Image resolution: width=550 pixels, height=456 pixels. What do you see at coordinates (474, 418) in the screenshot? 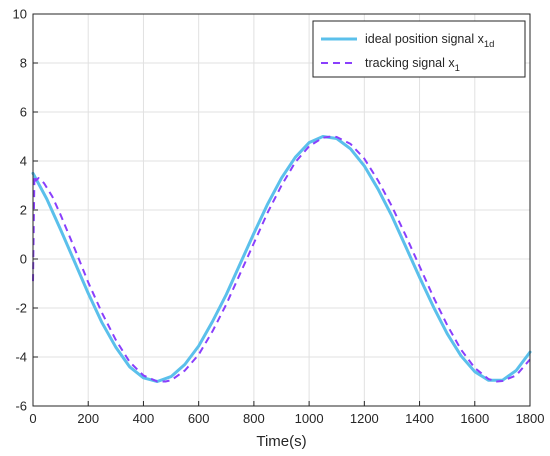
I see `x-tick-label: 1600` at bounding box center [474, 418].